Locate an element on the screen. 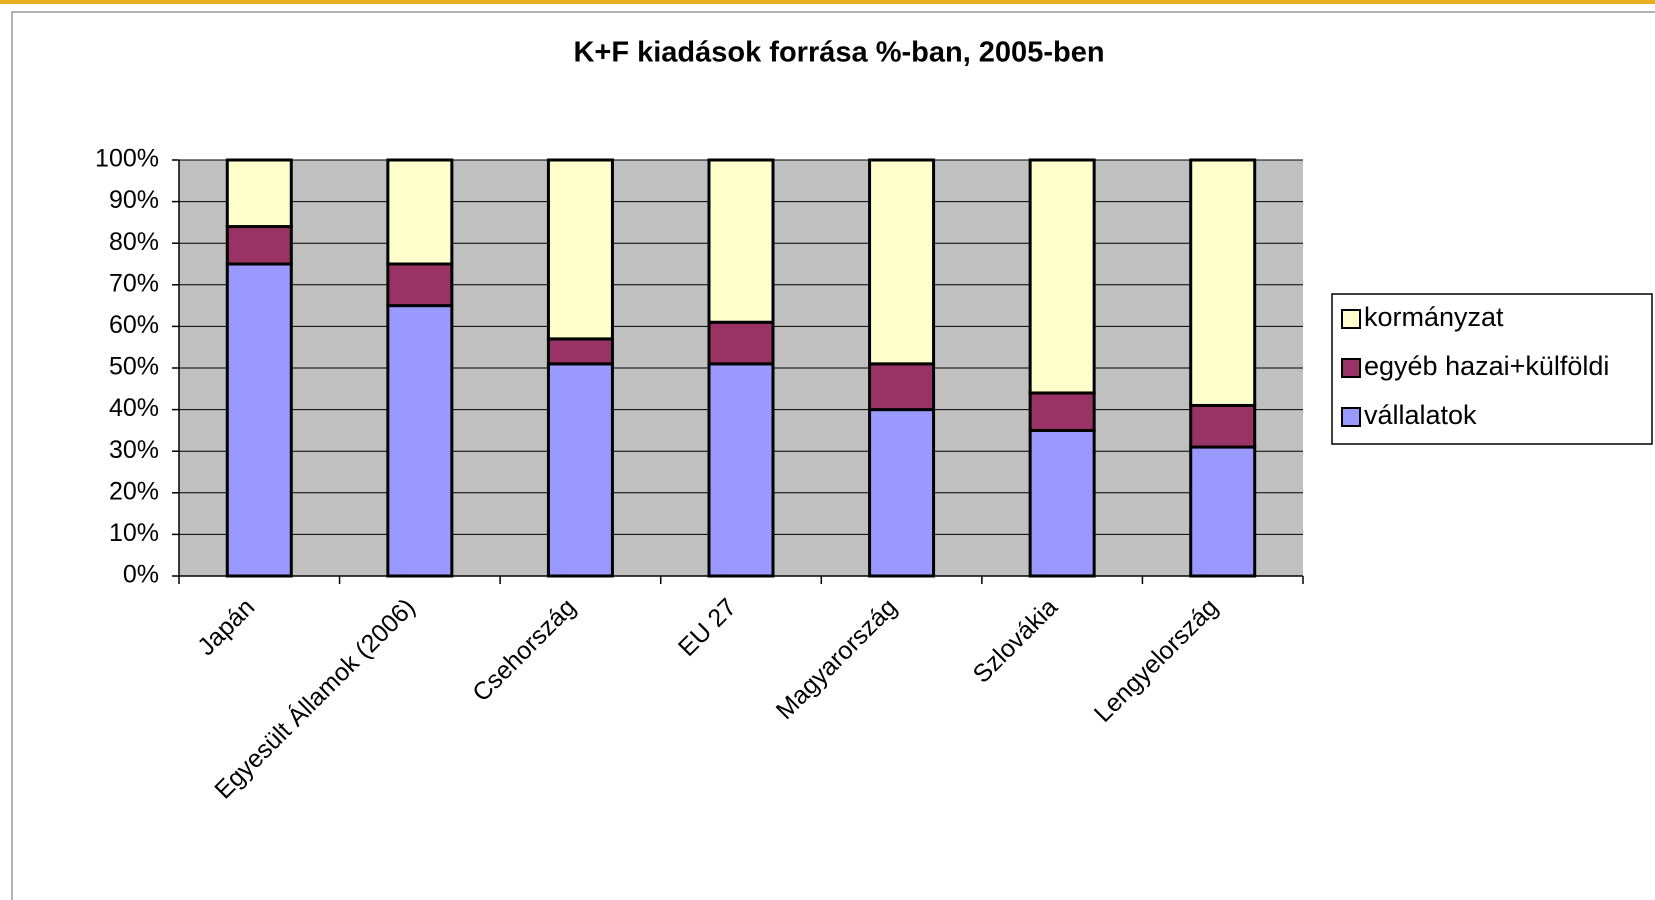 This screenshot has height=900, width=1655. top-border is located at coordinates (827, 2).